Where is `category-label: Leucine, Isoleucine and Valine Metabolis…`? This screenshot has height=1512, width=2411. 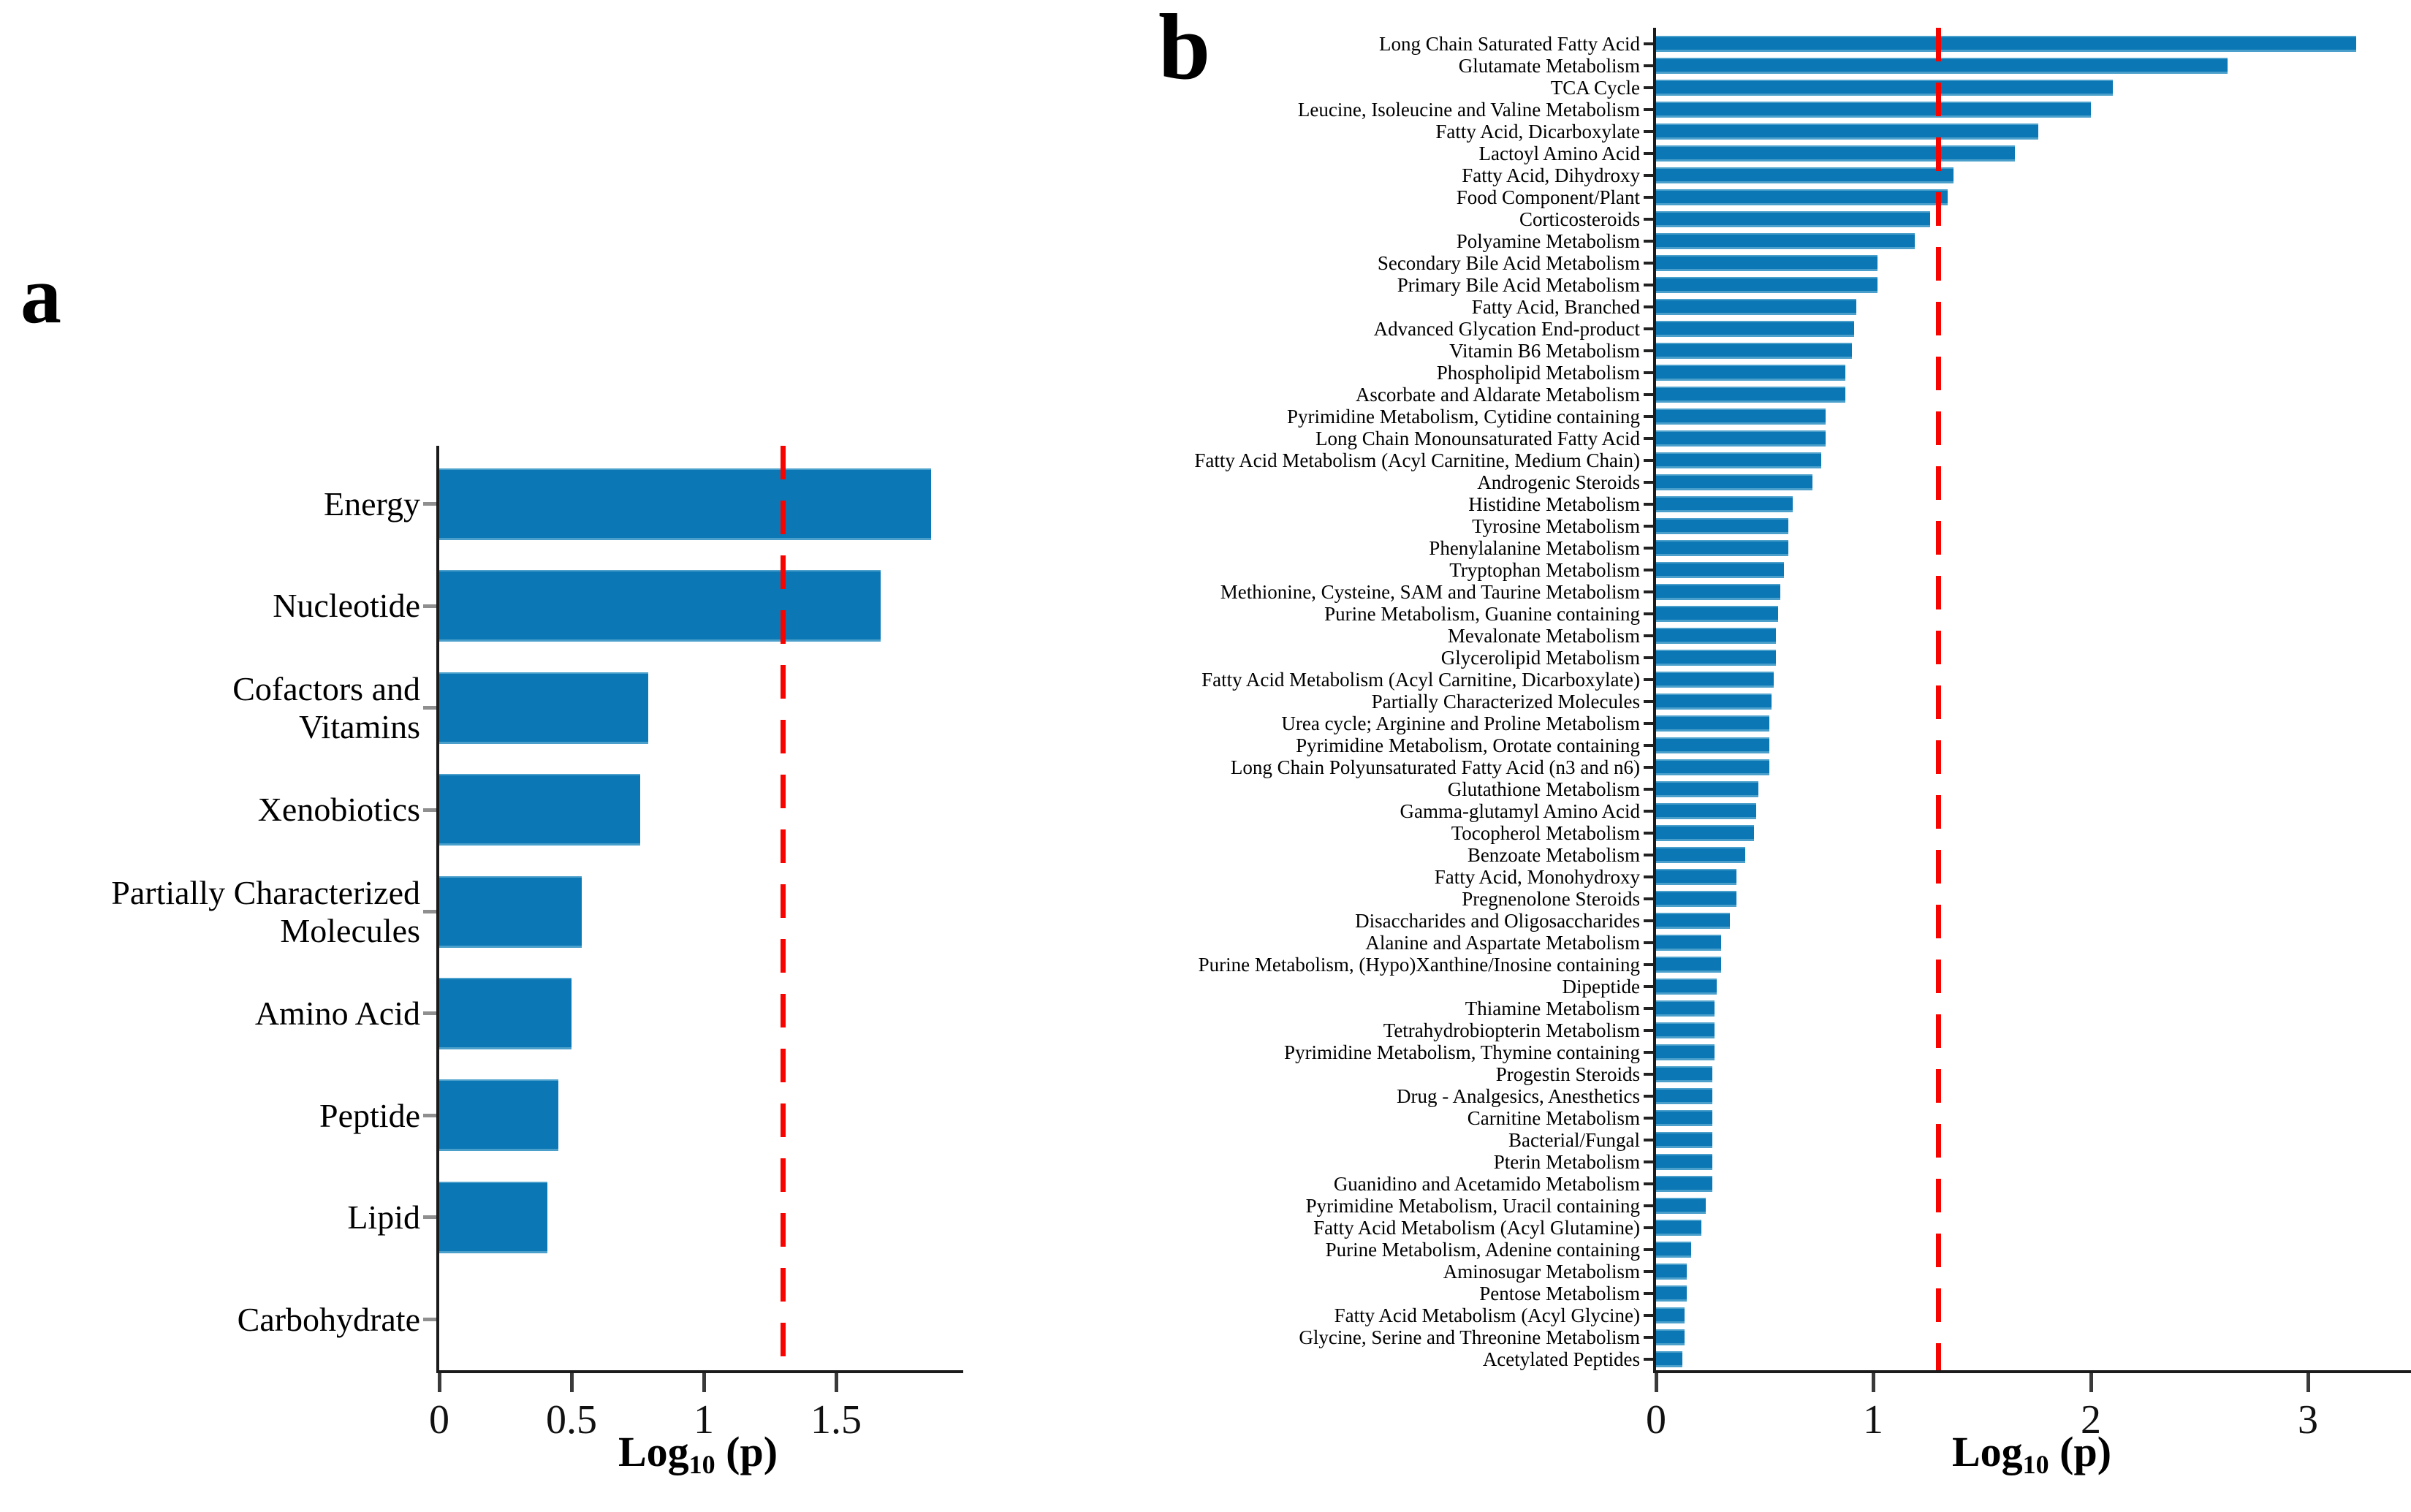
category-label: Leucine, Isoleucine and Valine Metabolis… is located at coordinates (1468, 110).